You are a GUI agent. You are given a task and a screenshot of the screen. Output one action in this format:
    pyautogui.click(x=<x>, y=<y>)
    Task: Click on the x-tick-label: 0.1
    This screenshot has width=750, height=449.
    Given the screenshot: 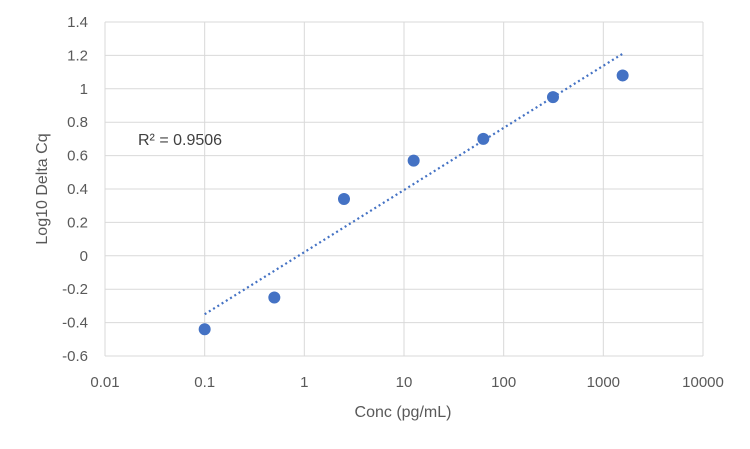 What is the action you would take?
    pyautogui.click(x=204, y=382)
    